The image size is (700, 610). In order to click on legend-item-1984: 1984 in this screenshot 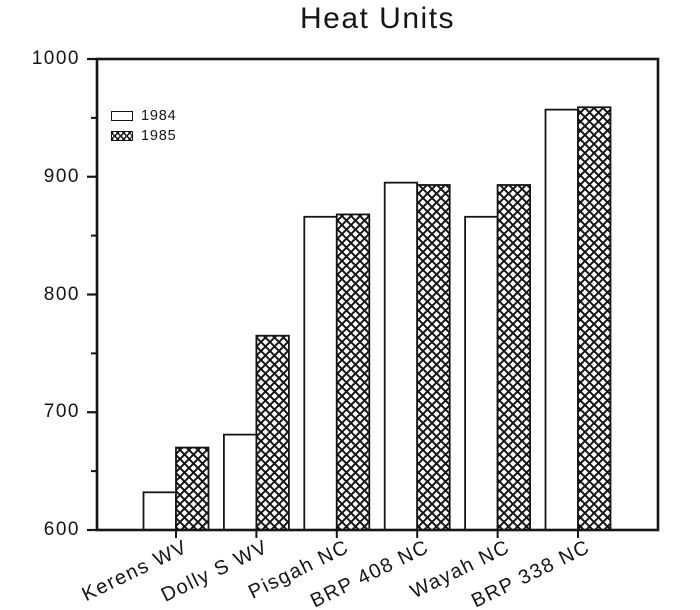, I will do `click(143, 116)`.